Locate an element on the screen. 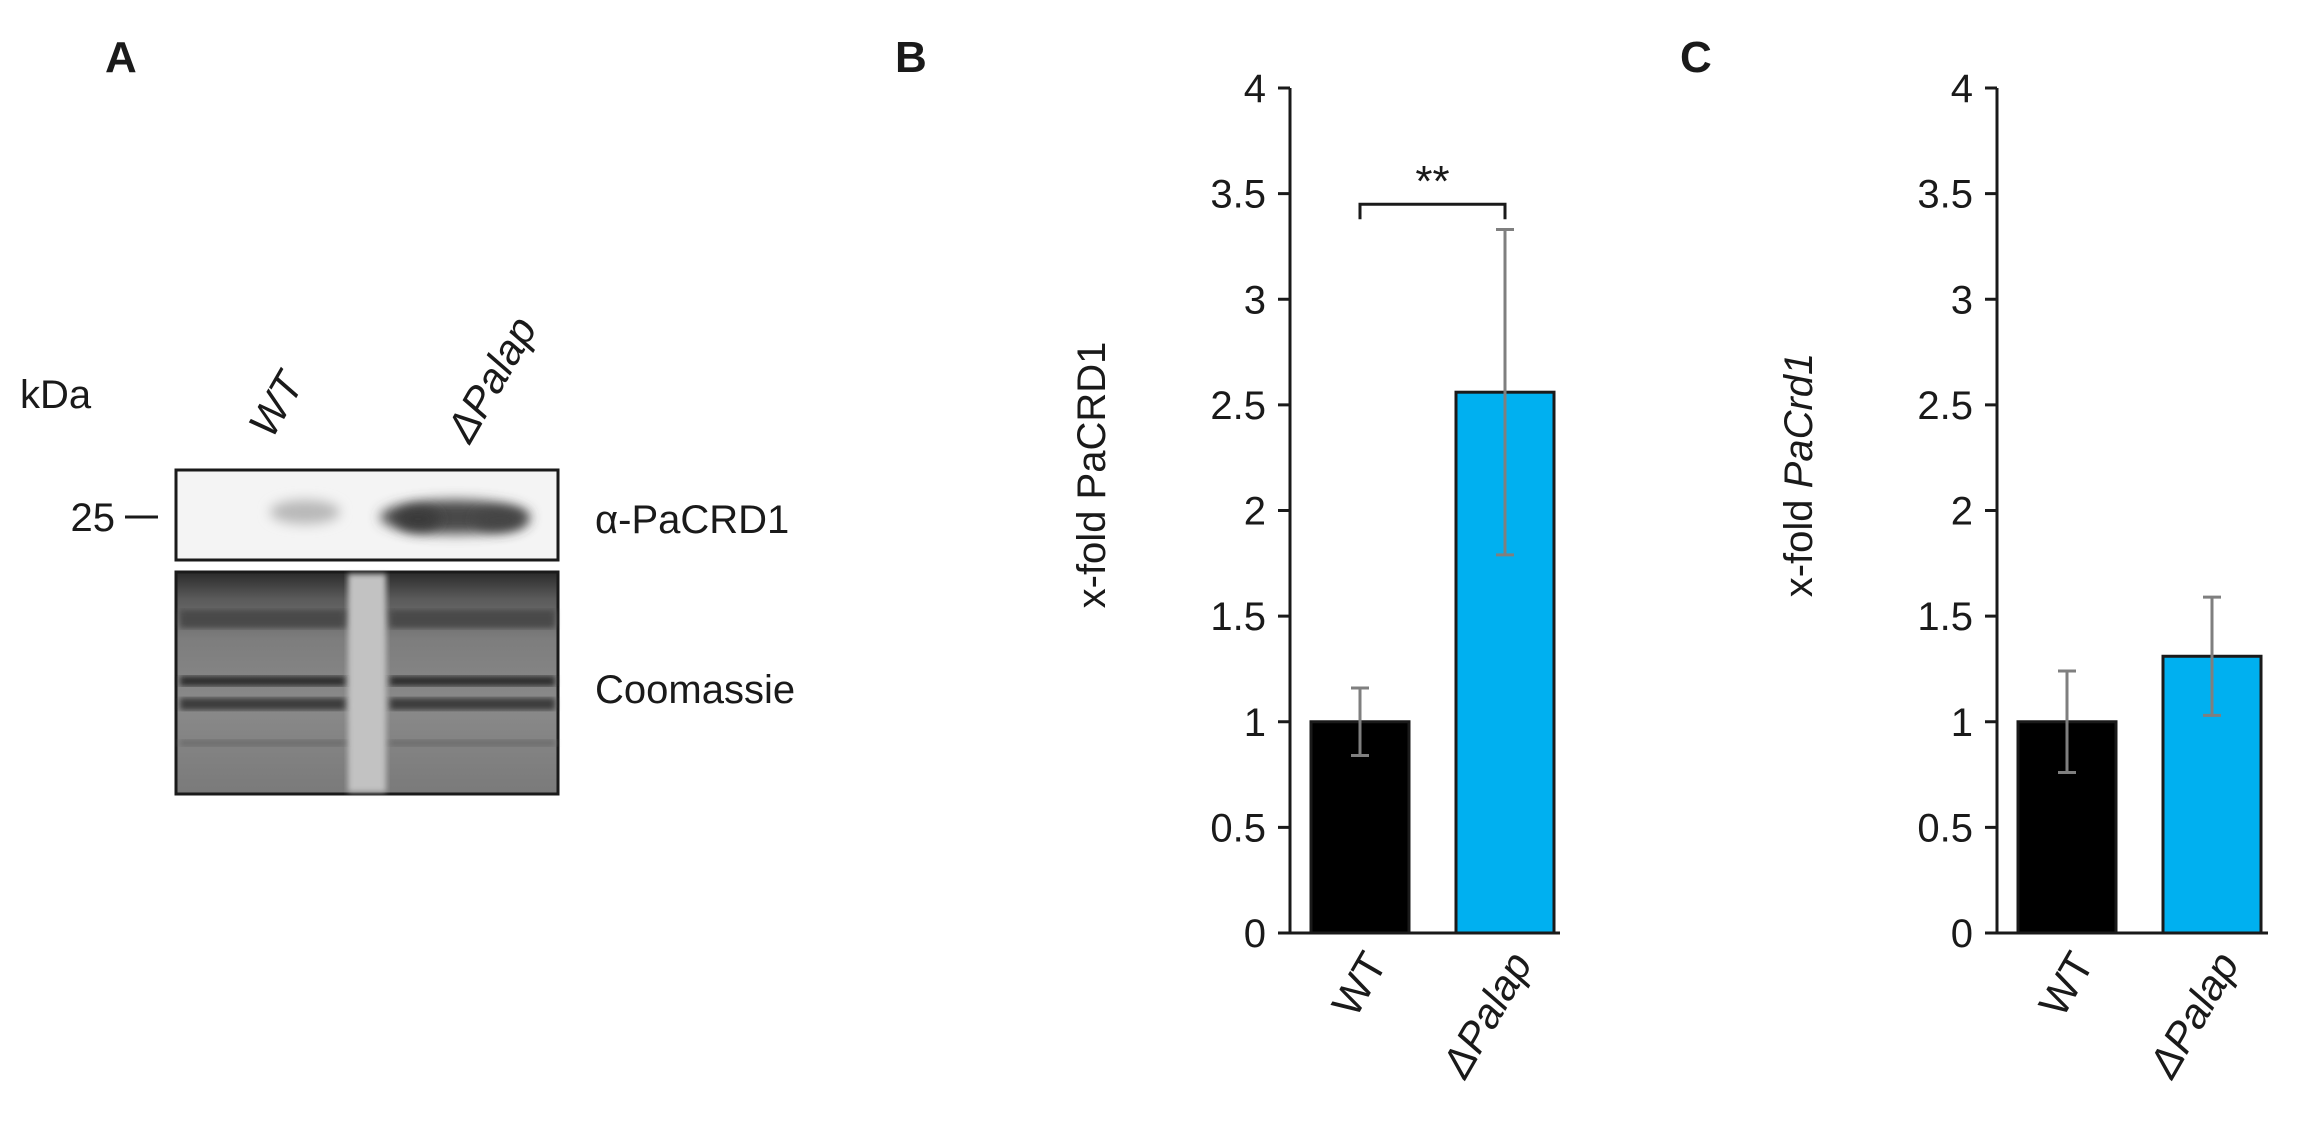  chart-b-y-tick-label: 1 is located at coordinates (1255, 723).